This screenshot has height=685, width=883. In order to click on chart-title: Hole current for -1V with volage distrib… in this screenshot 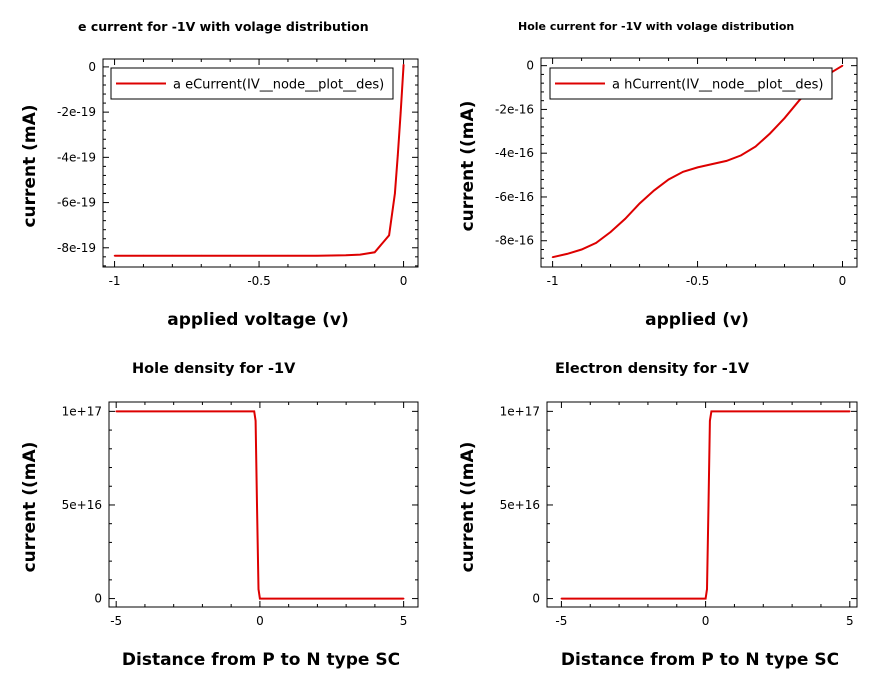, I will do `click(656, 26)`.